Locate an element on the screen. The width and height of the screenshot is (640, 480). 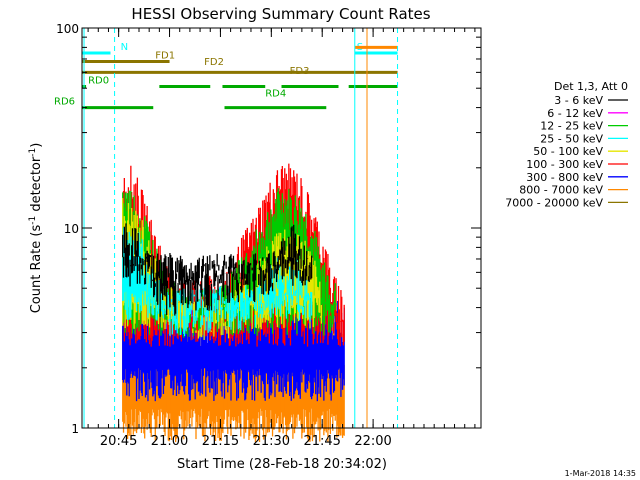
flag-label: RD4 is located at coordinates (275, 93).